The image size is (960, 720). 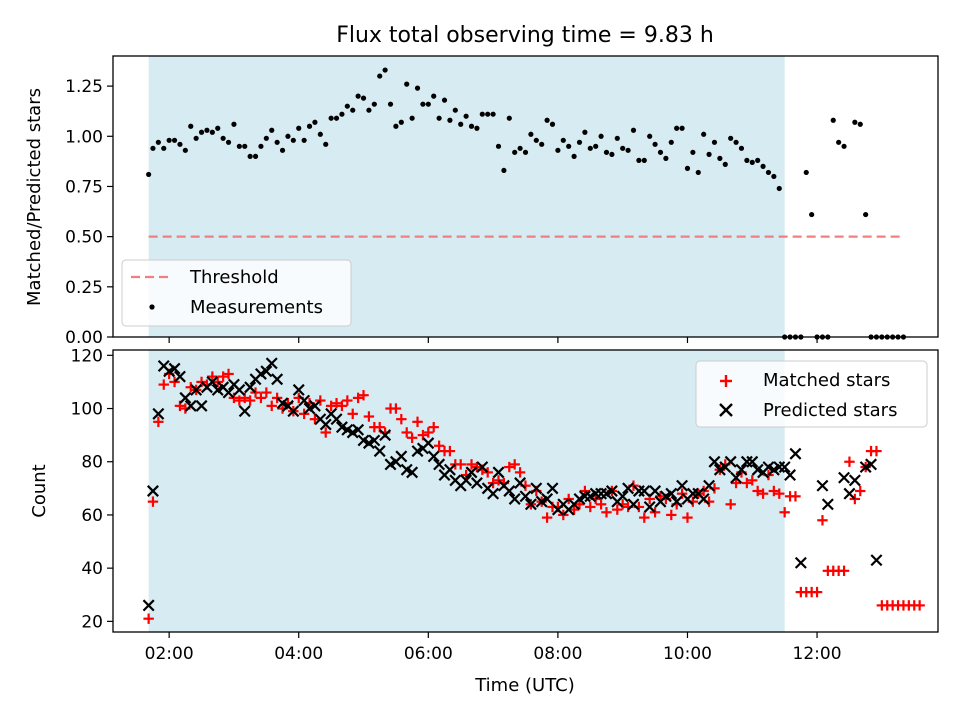 I want to click on x-tick-label: 02:00, so click(x=169, y=654).